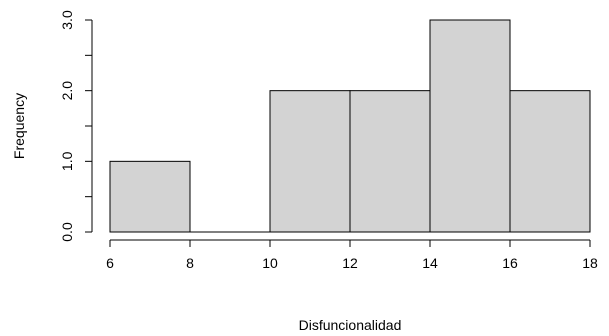 The height and width of the screenshot is (336, 609). What do you see at coordinates (110, 263) in the screenshot?
I see `x-tick-label: 6` at bounding box center [110, 263].